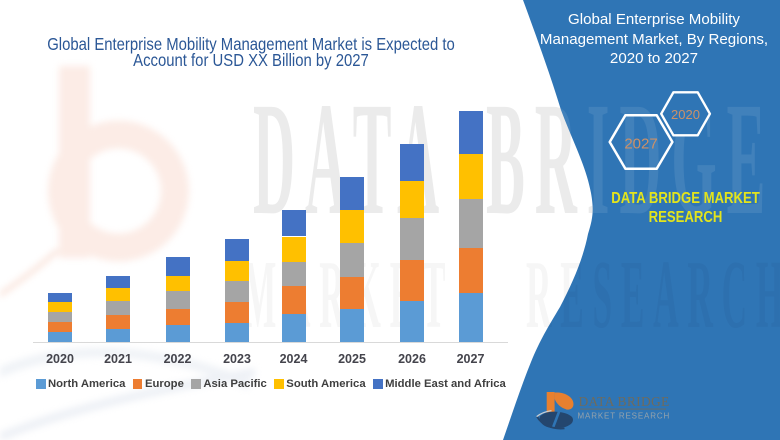 This screenshot has width=780, height=440. Describe the element at coordinates (624, 401) in the screenshot. I see `svg-text: DATA BRIDGE` at that location.